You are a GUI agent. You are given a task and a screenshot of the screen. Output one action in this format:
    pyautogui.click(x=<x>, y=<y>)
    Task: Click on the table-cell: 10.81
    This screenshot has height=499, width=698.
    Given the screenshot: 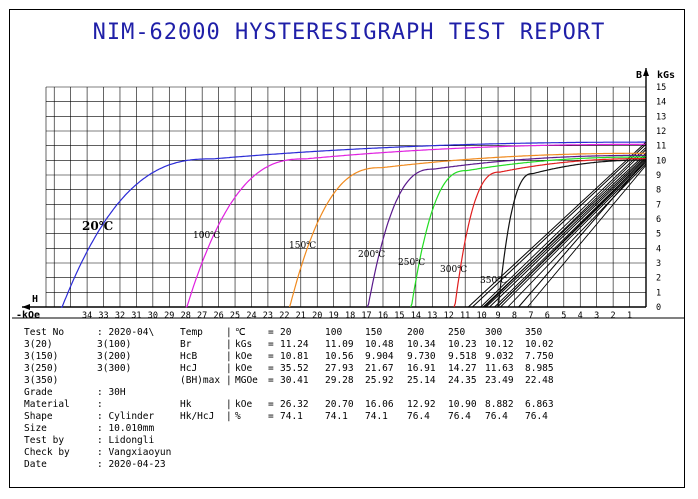 What is the action you would take?
    pyautogui.click(x=294, y=356)
    